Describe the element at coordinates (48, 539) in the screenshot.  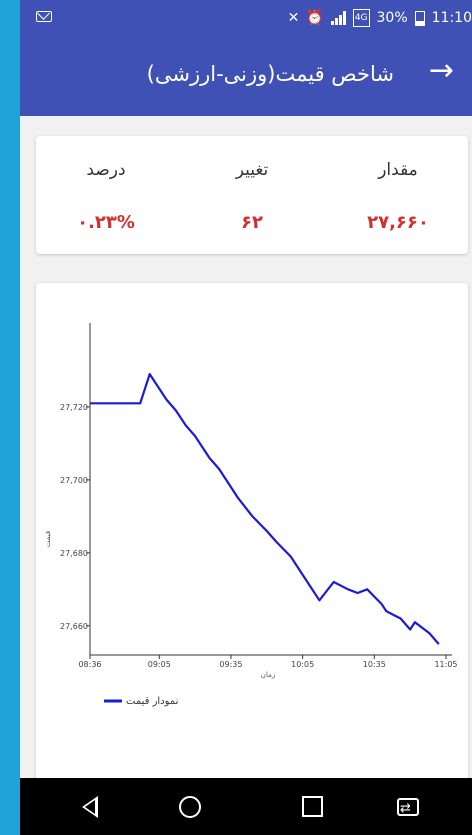
I see `y-axis-label: قیمت` at that location.